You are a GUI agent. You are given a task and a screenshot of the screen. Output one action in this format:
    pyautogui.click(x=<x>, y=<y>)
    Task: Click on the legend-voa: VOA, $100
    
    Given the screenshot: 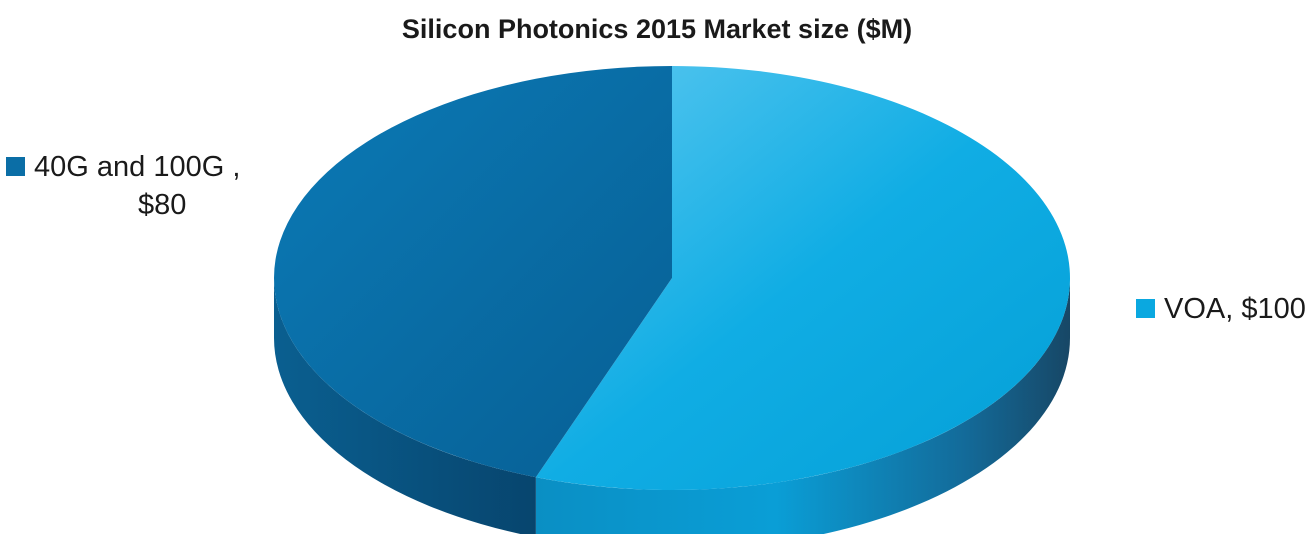 What is the action you would take?
    pyautogui.click(x=1221, y=309)
    